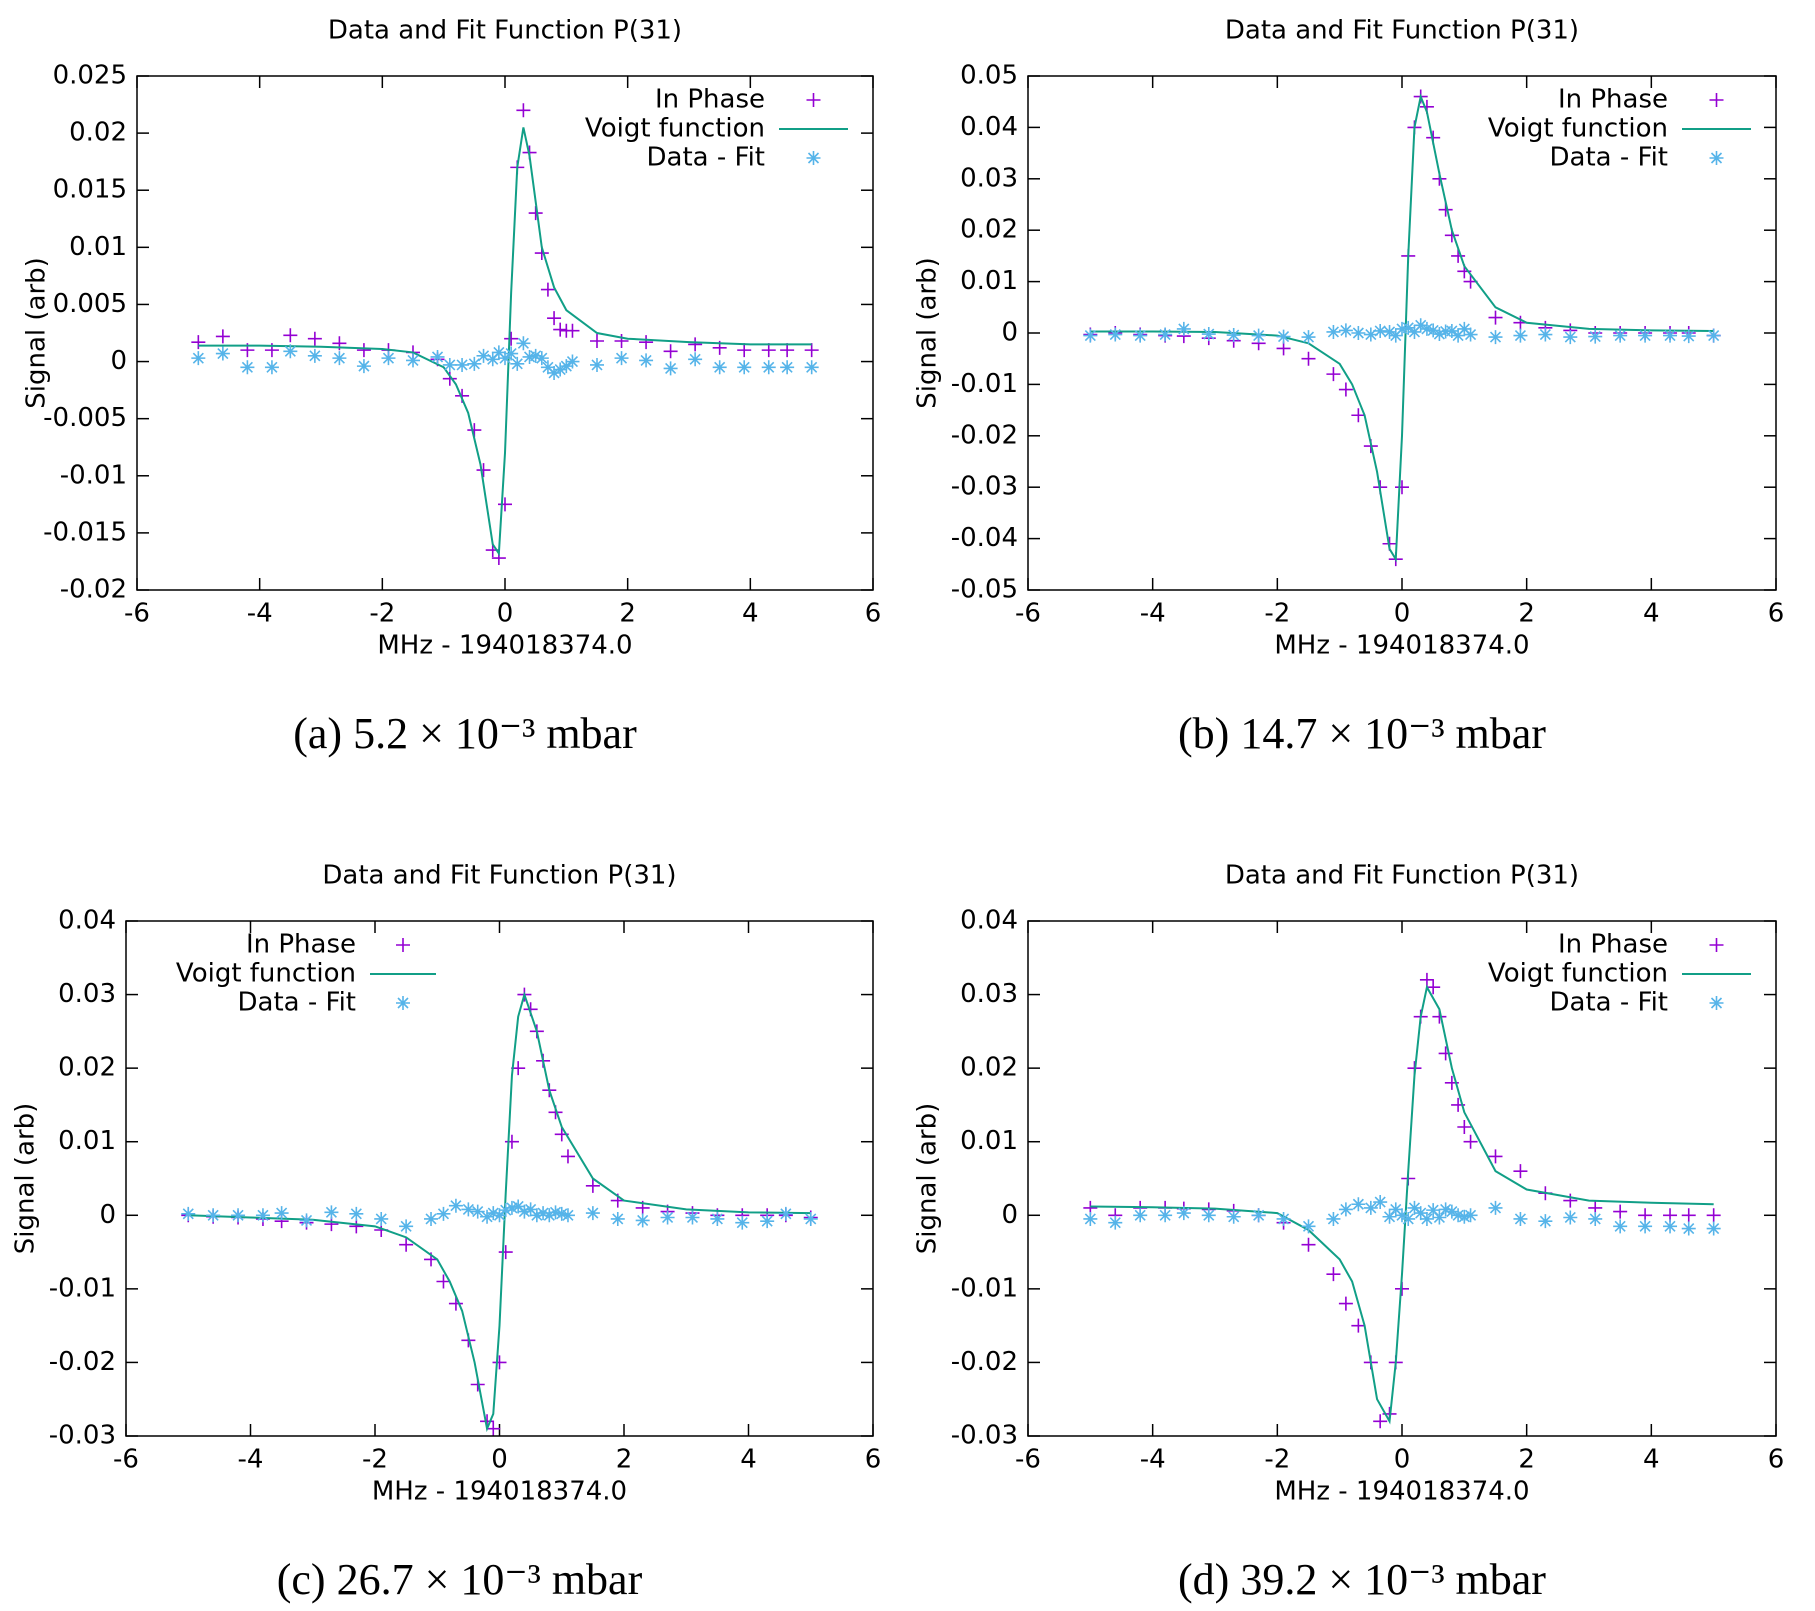  I want to click on x-tick-label: 6, so click(873, 1460).